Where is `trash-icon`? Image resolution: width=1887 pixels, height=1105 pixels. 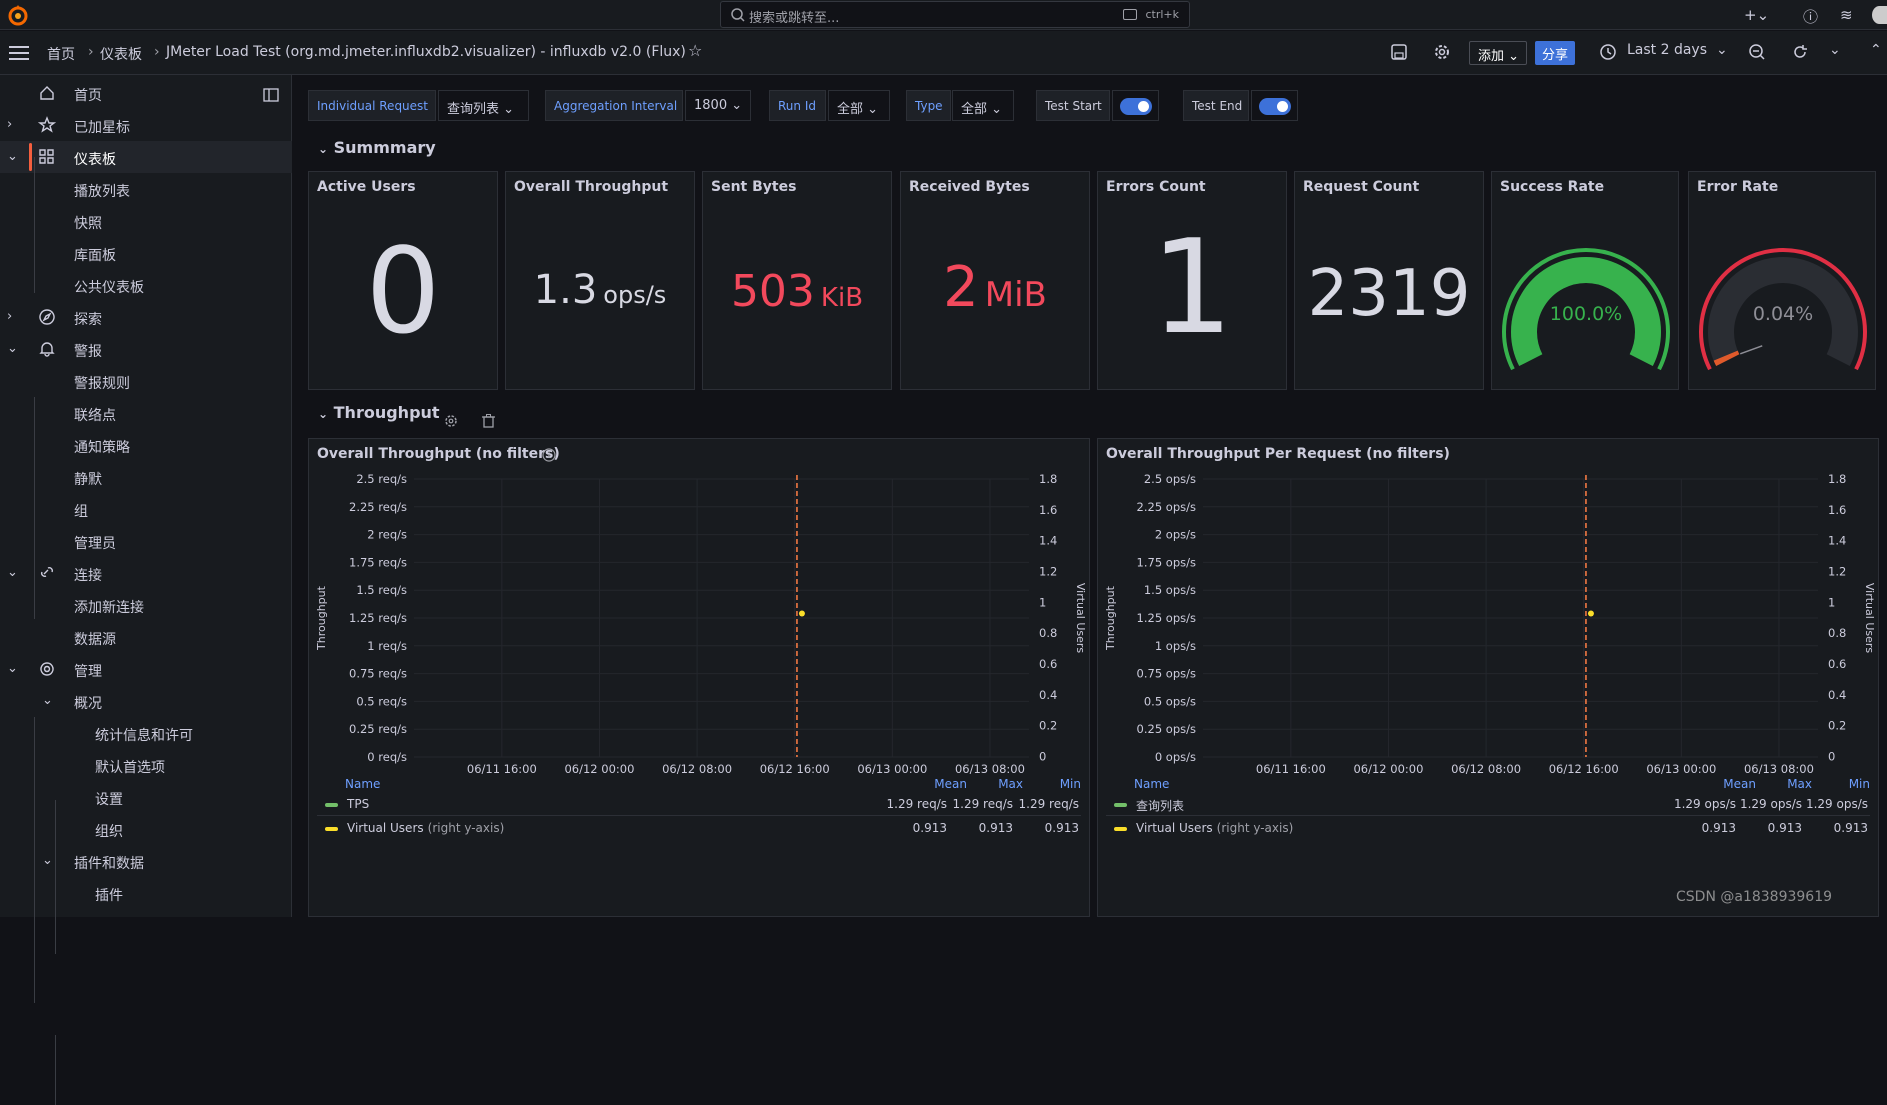
trash-icon is located at coordinates (488, 421).